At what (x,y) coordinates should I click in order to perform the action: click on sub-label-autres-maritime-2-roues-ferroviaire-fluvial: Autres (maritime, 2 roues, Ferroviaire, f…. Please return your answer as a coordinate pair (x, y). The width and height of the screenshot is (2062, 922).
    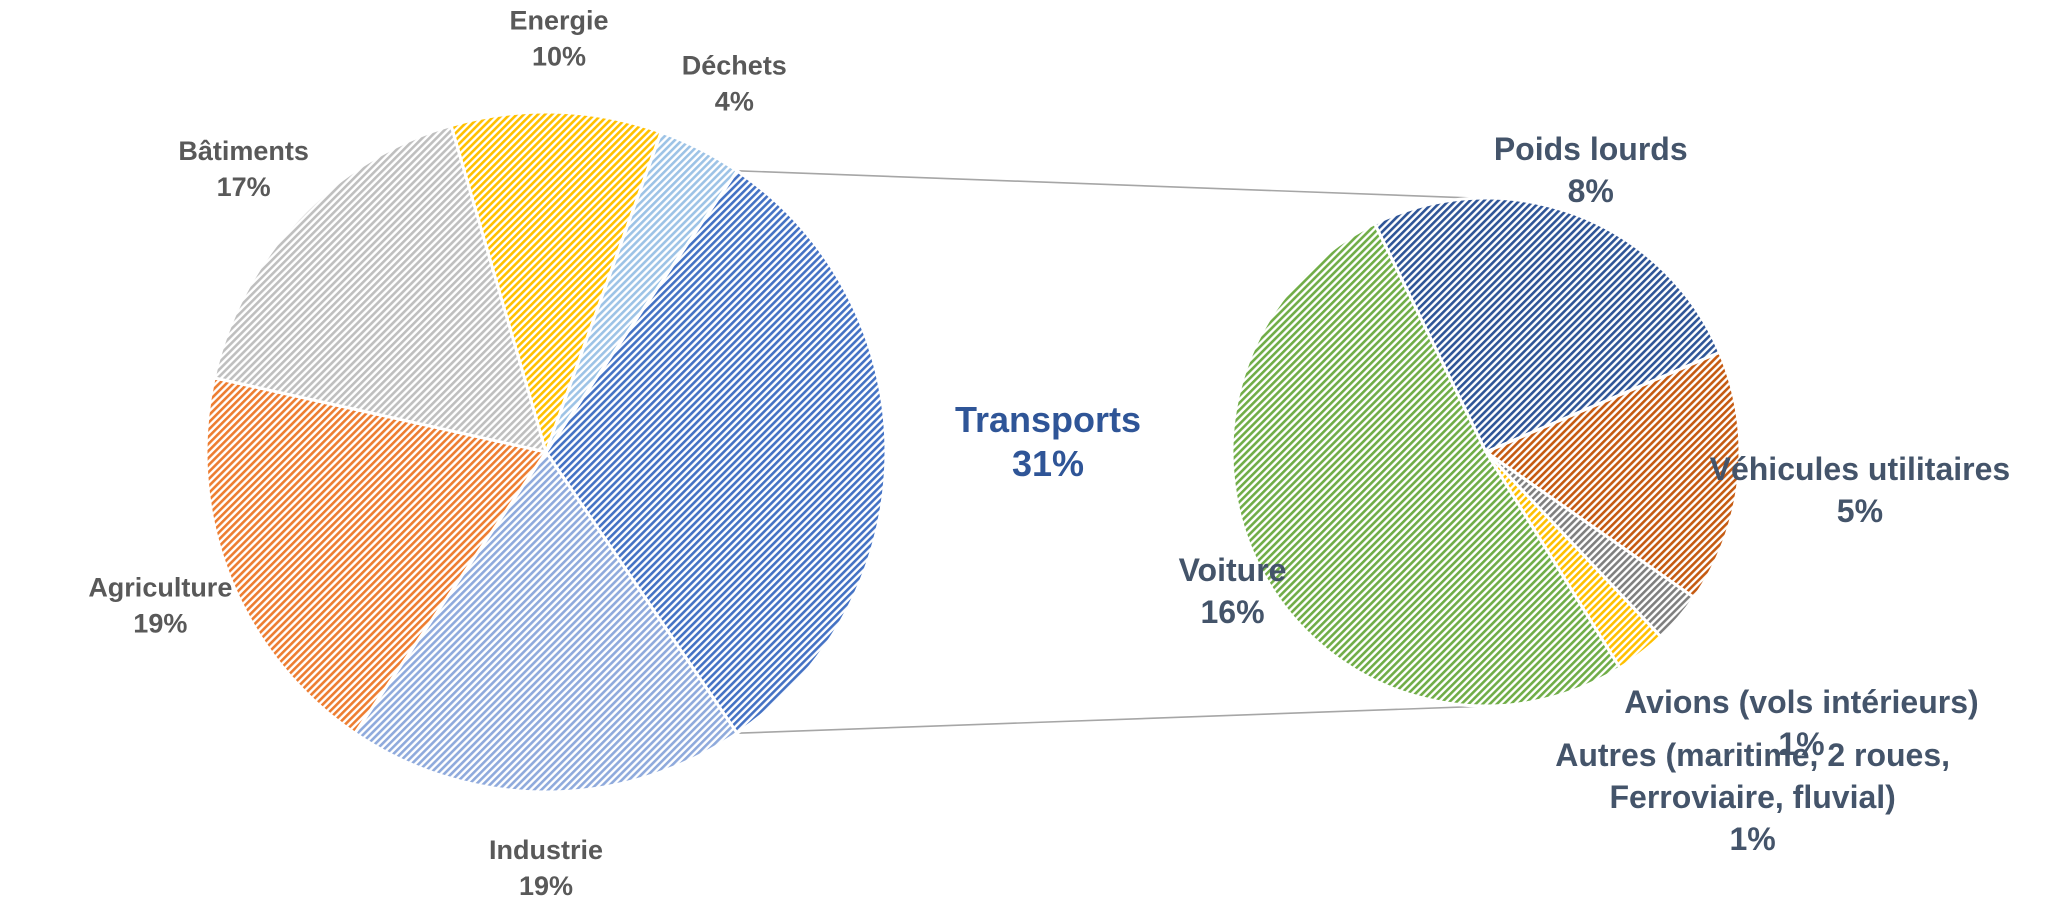
    Looking at the image, I should click on (1752, 797).